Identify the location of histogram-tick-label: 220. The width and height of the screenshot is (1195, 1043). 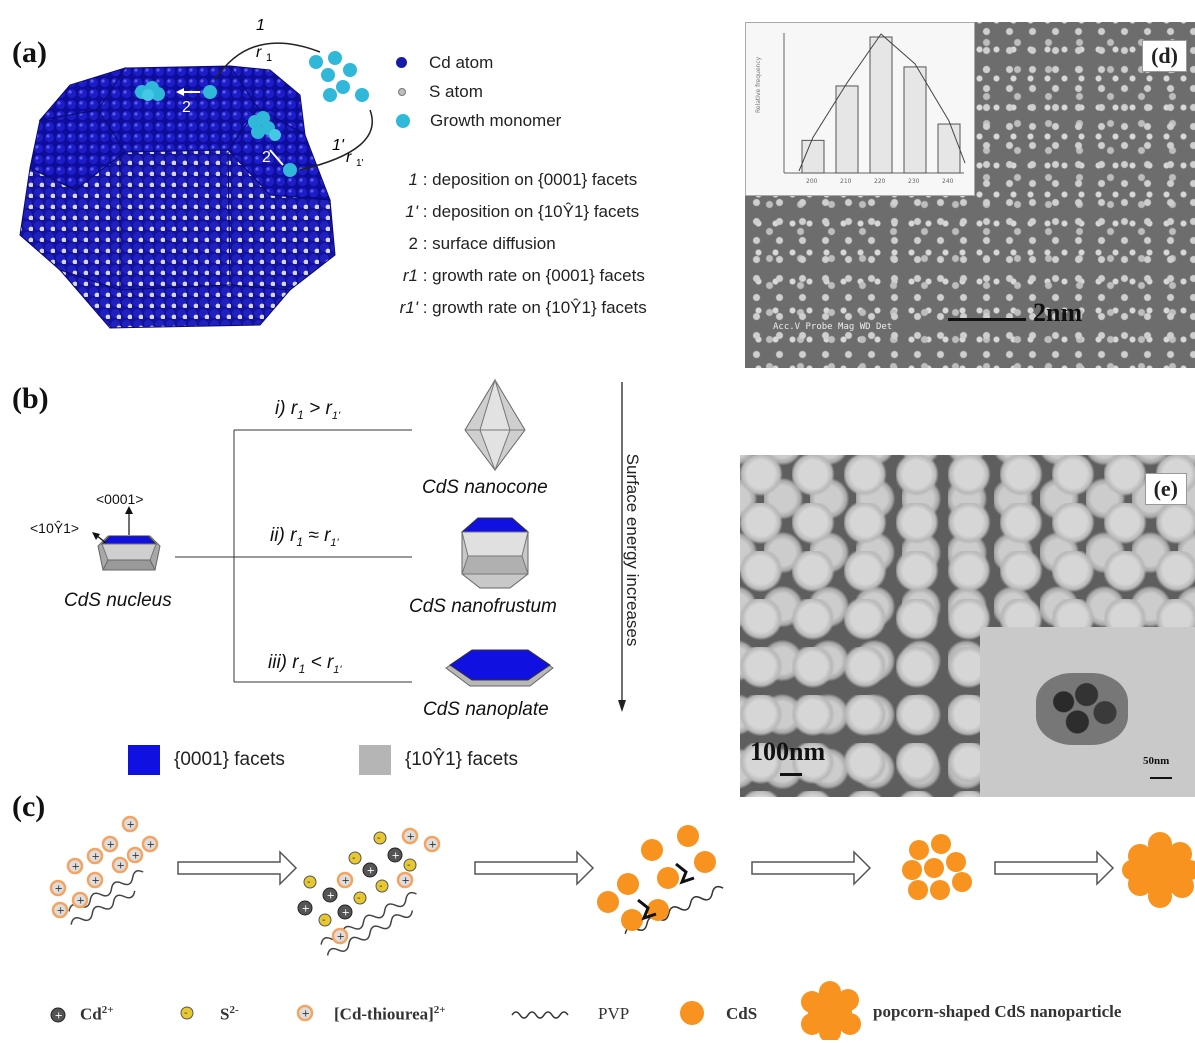
(880, 181).